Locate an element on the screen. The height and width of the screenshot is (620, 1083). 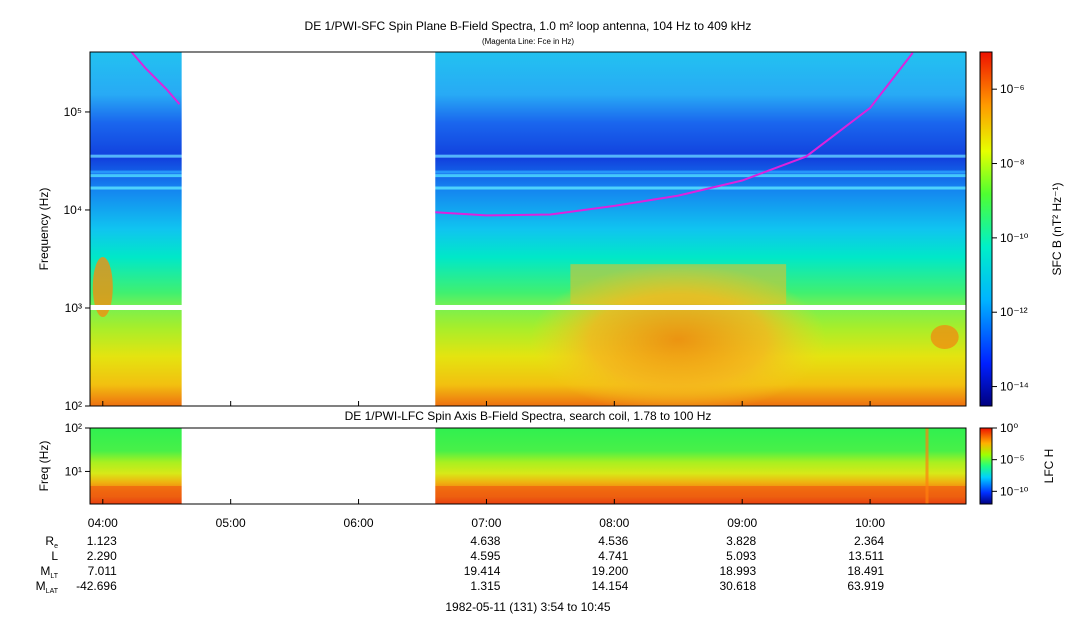
ephemeris-value: 63.919 is located at coordinates (865, 586).